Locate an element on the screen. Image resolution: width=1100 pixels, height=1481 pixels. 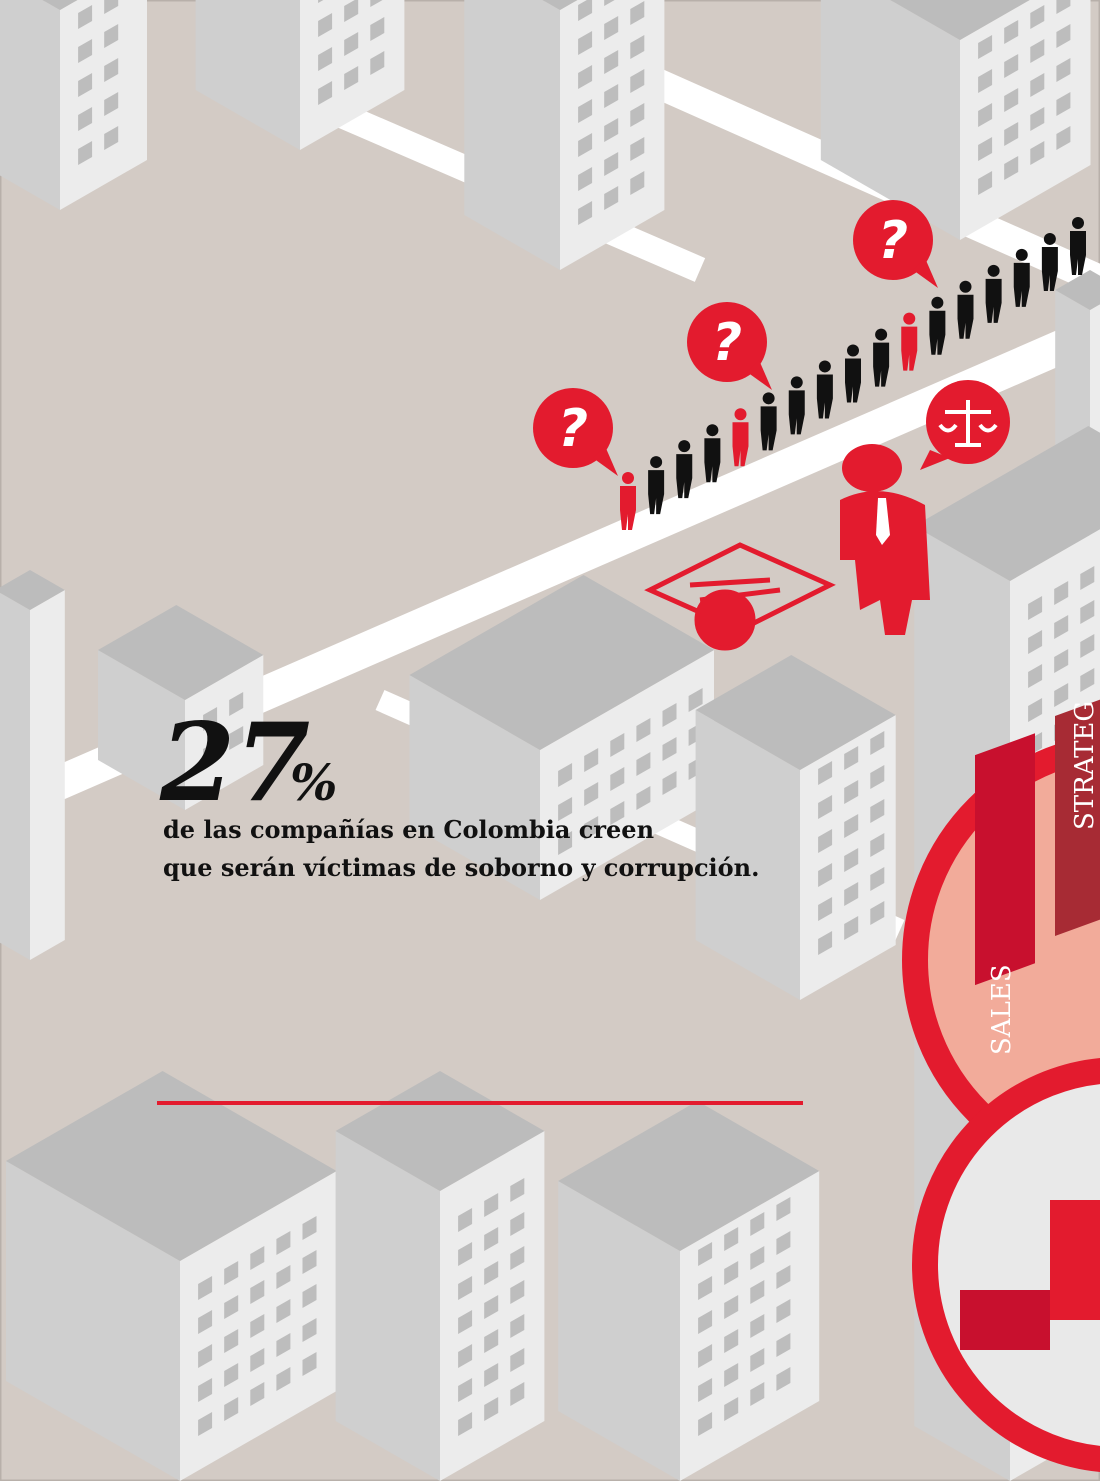
question-bubbles: ??? is located at coordinates (735, 338).